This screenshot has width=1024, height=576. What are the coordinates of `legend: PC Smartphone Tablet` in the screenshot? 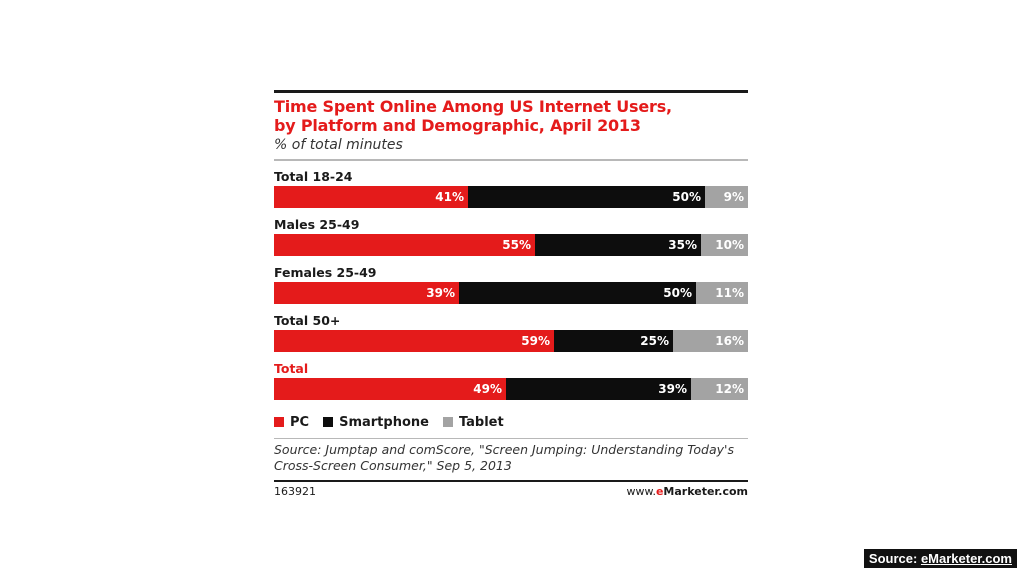 It's located at (511, 422).